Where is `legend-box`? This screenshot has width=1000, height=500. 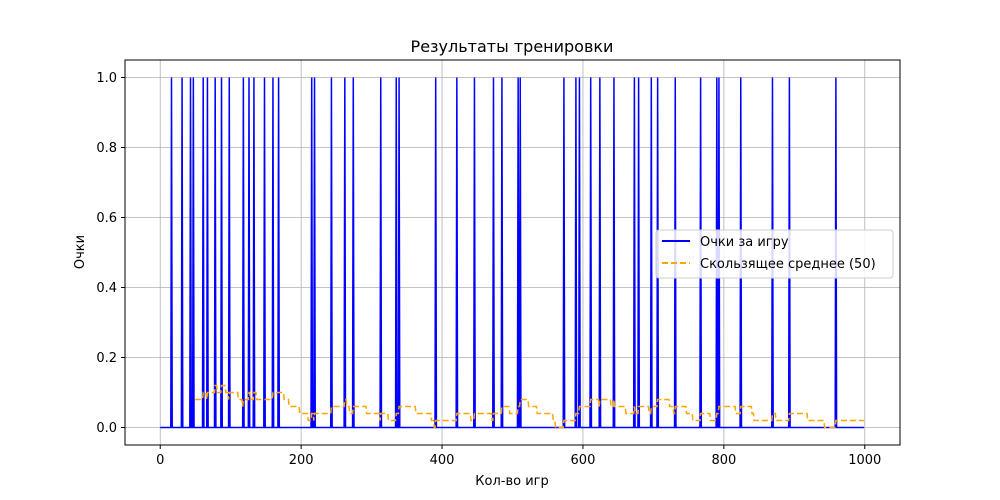 legend-box is located at coordinates (774, 254).